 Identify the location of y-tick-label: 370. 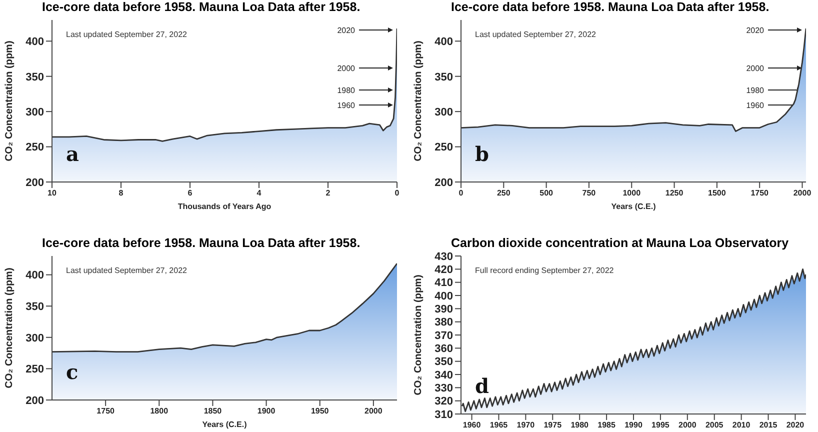
(443, 336).